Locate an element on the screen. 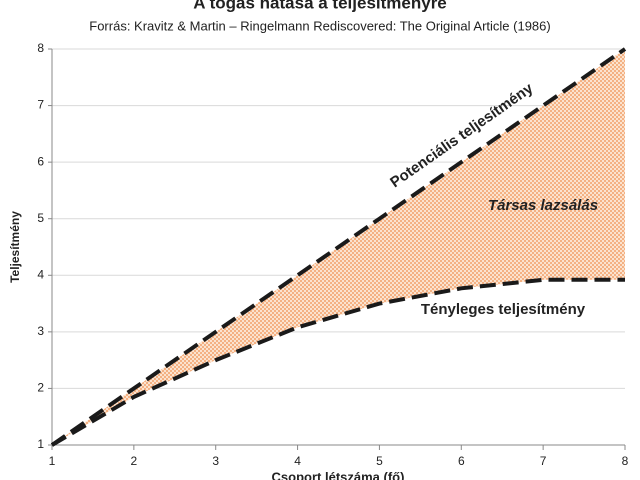 The image size is (640, 480). x-tick-label: 2 is located at coordinates (134, 461).